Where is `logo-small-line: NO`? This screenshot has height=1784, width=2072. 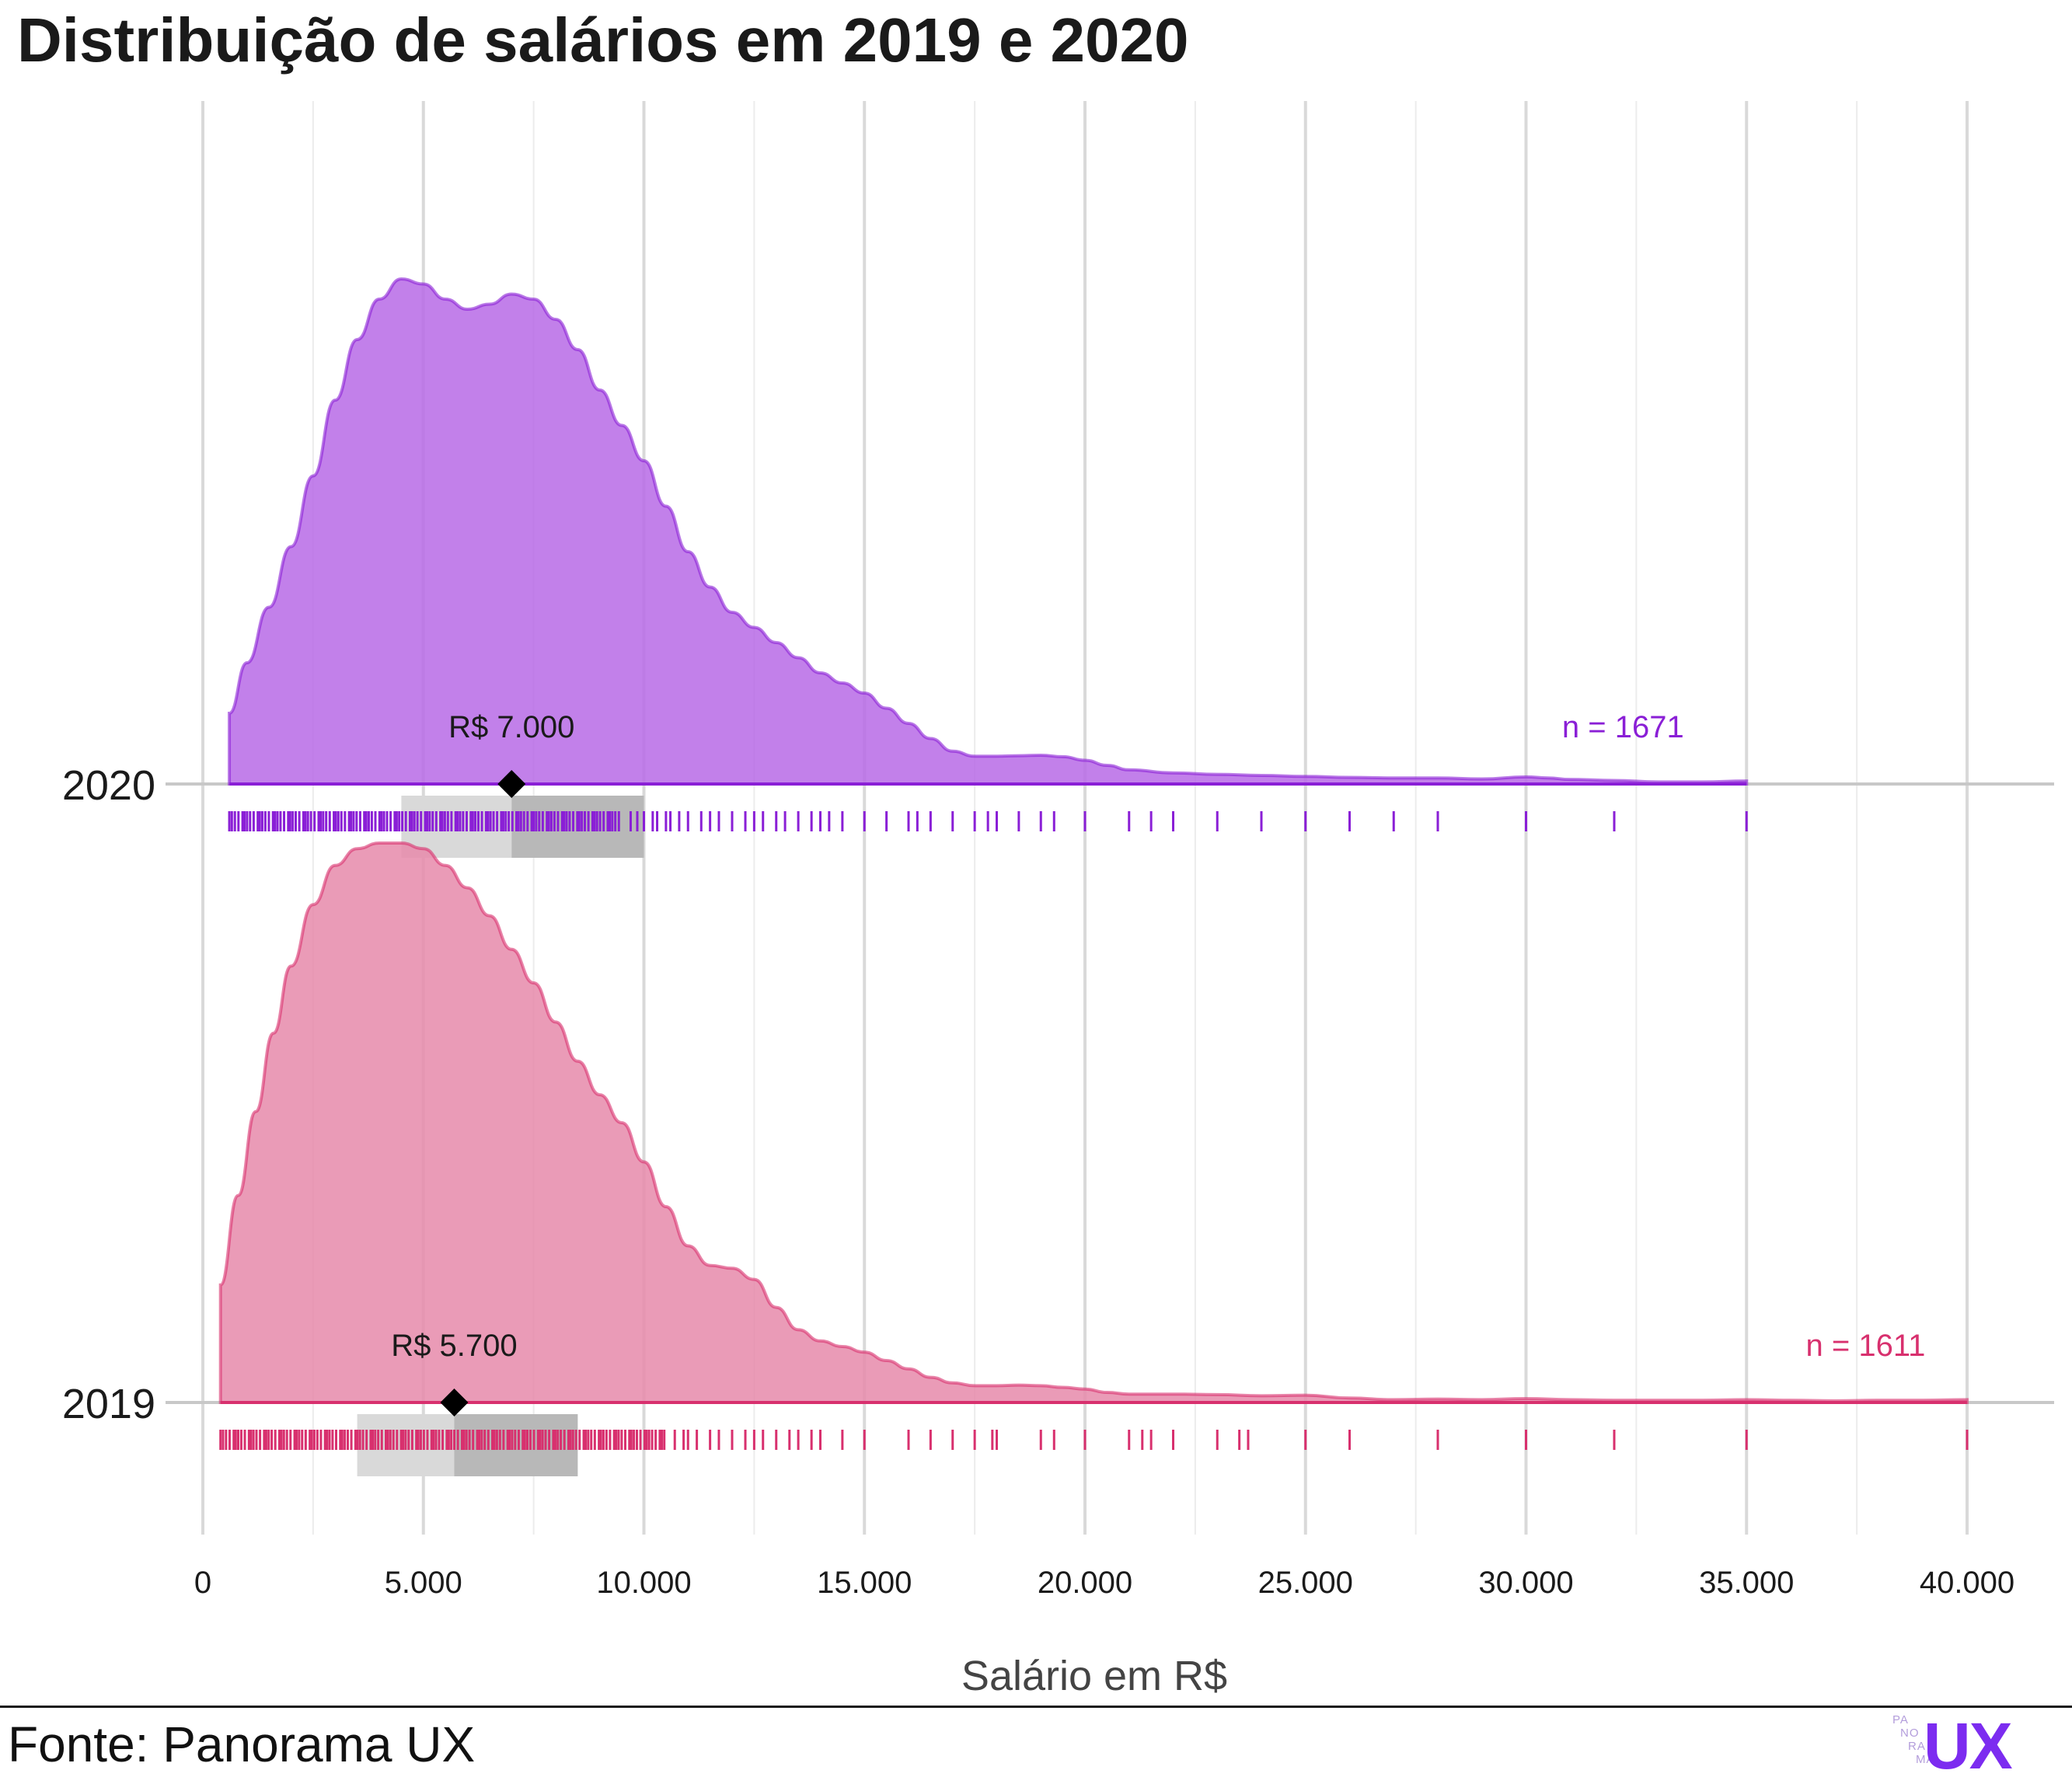
logo-small-line: NO is located at coordinates (1910, 1733).